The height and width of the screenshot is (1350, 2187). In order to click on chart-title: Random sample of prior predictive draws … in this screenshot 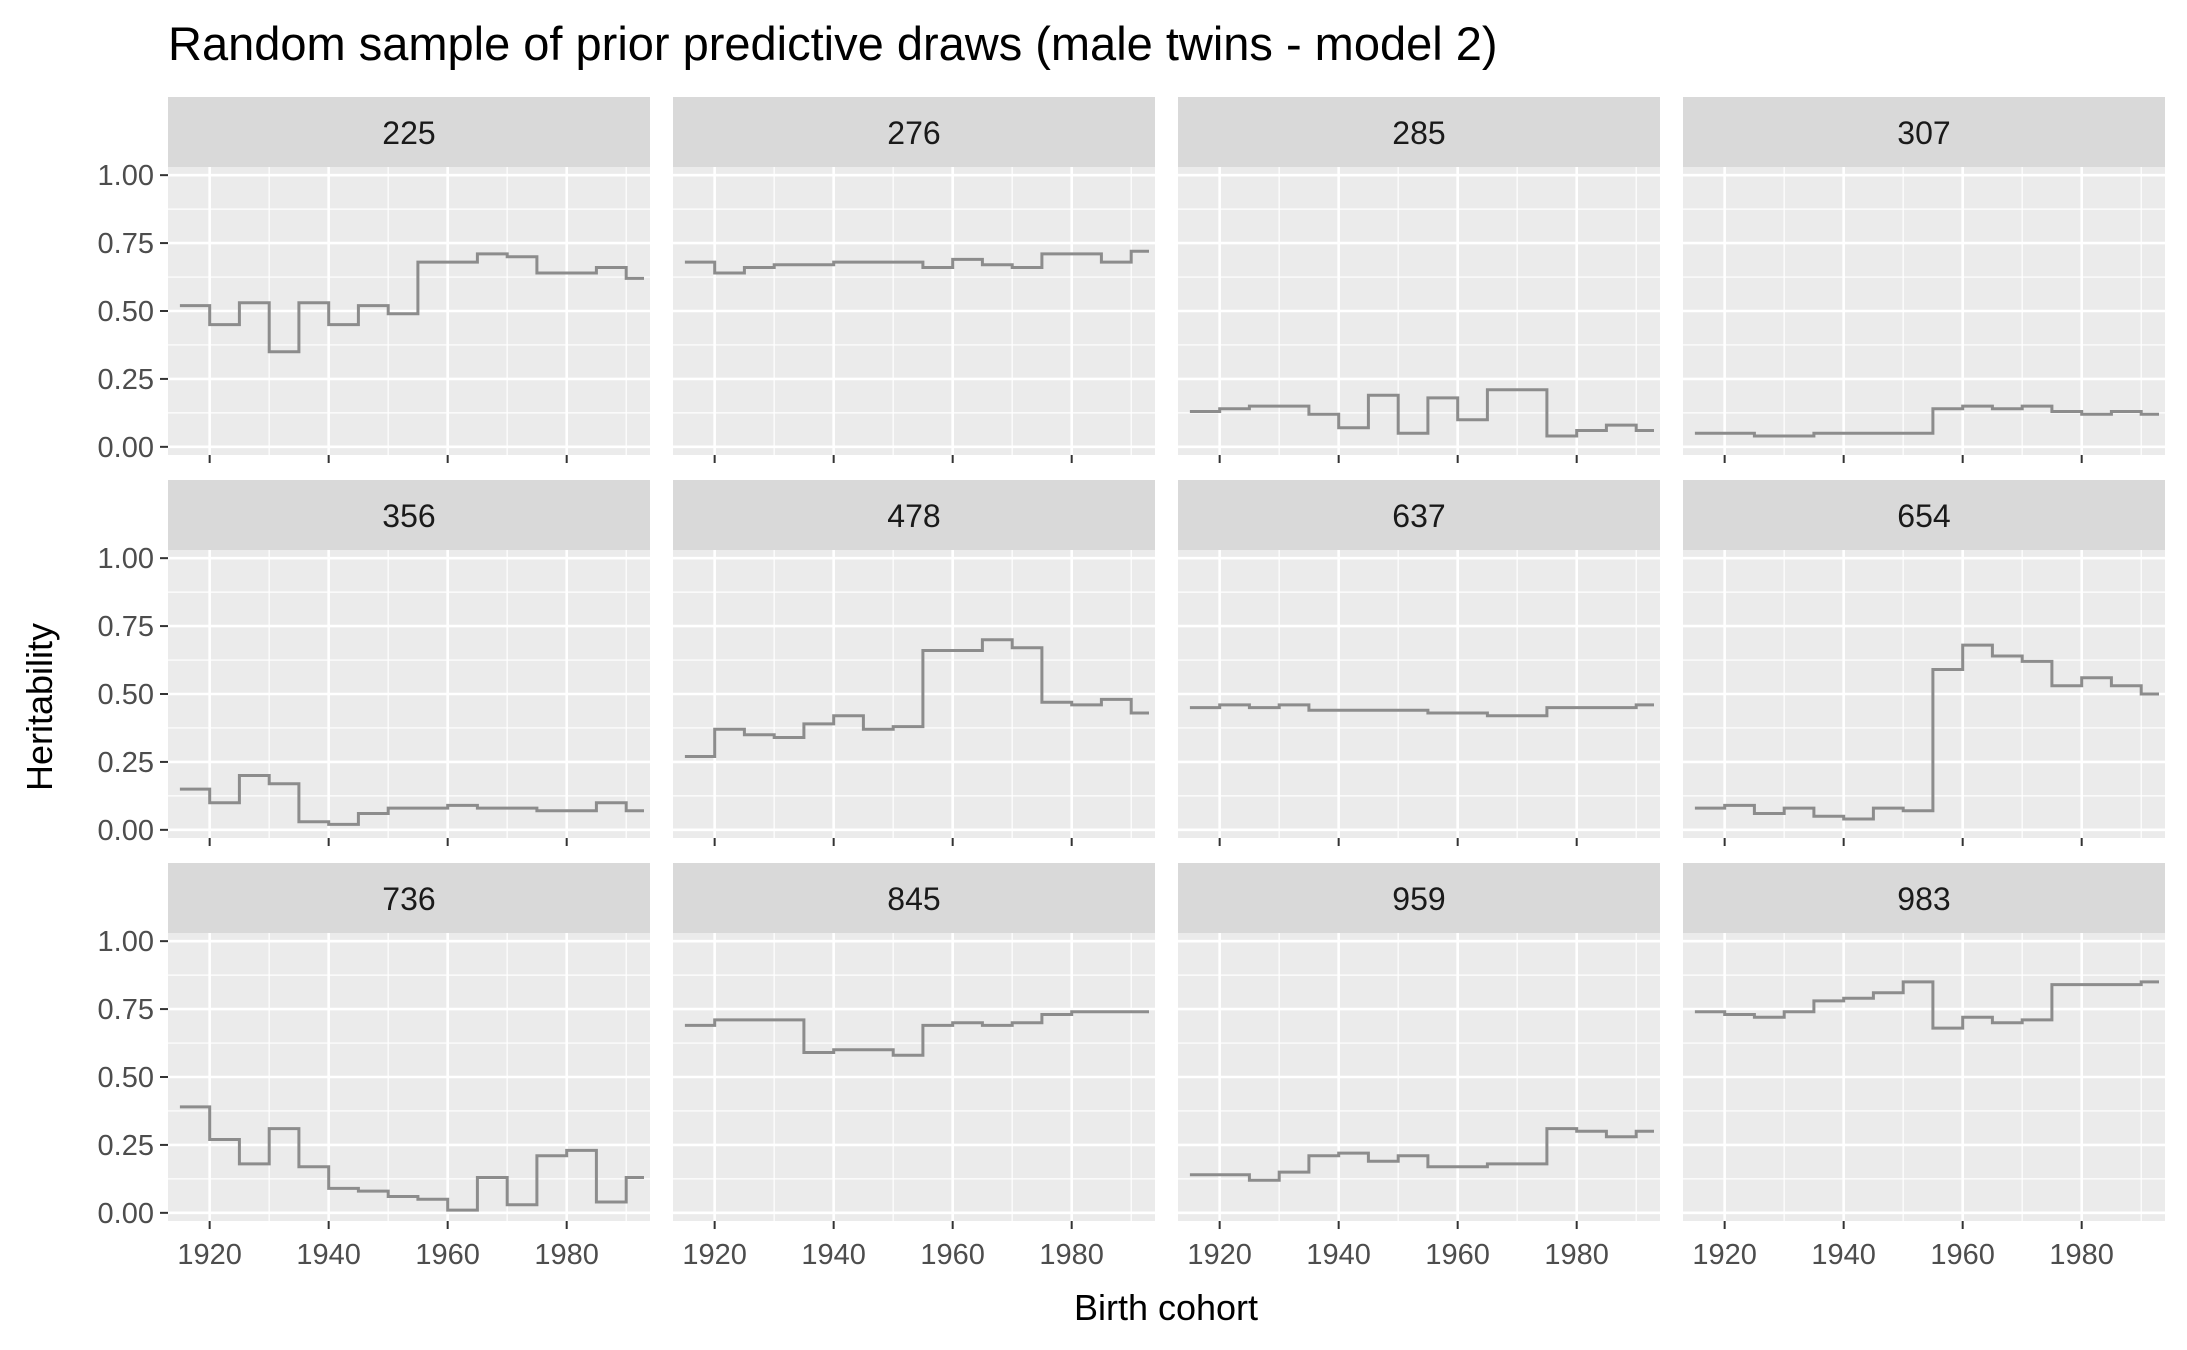, I will do `click(833, 43)`.